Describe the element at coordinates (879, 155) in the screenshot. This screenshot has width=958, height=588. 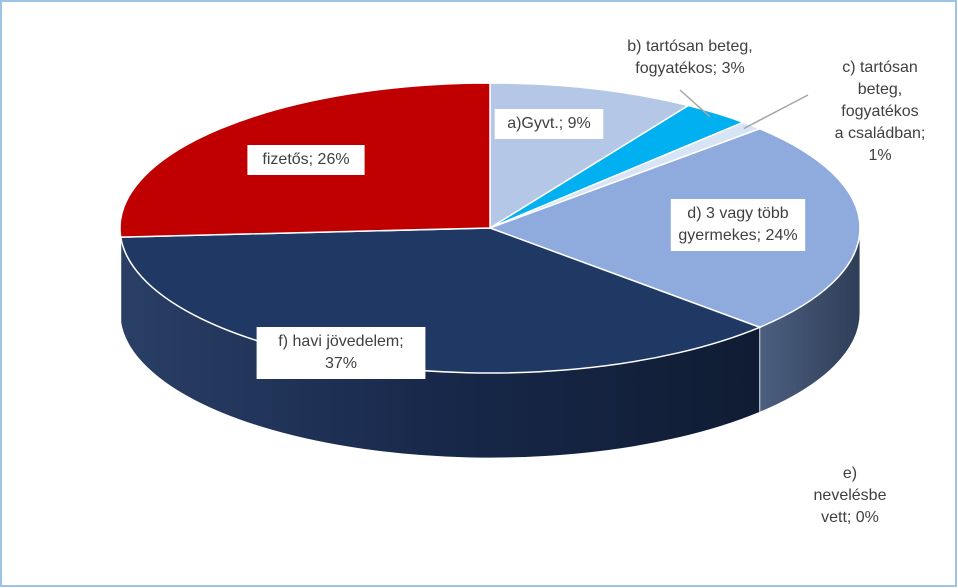
I see `label-c-line-5: 1%` at that location.